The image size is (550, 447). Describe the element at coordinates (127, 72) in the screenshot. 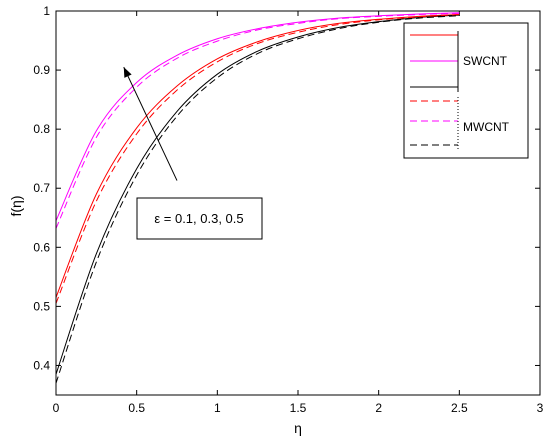

I see `arrow-head` at that location.